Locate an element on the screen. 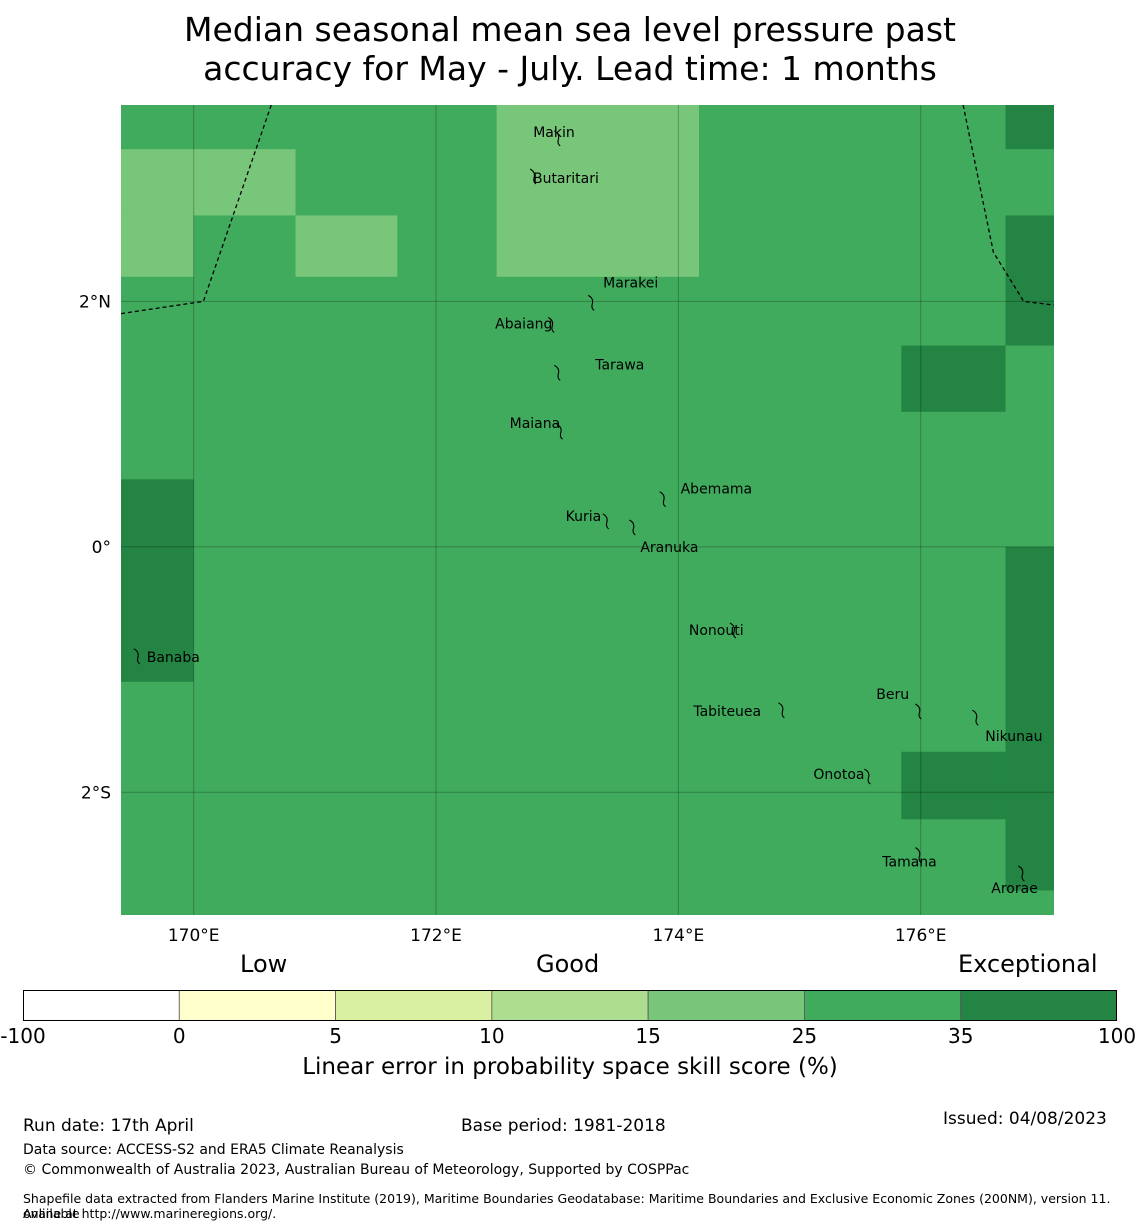  lat-tick-label: 2°S is located at coordinates (96, 793).